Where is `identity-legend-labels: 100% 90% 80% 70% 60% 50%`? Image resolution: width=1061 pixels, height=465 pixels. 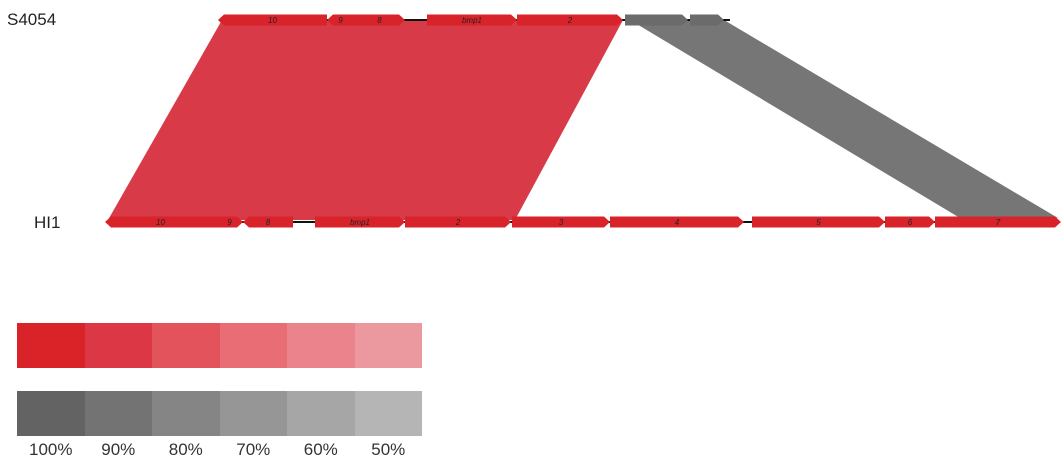 identity-legend-labels: 100% 90% 80% 70% 60% 50% is located at coordinates (219, 450).